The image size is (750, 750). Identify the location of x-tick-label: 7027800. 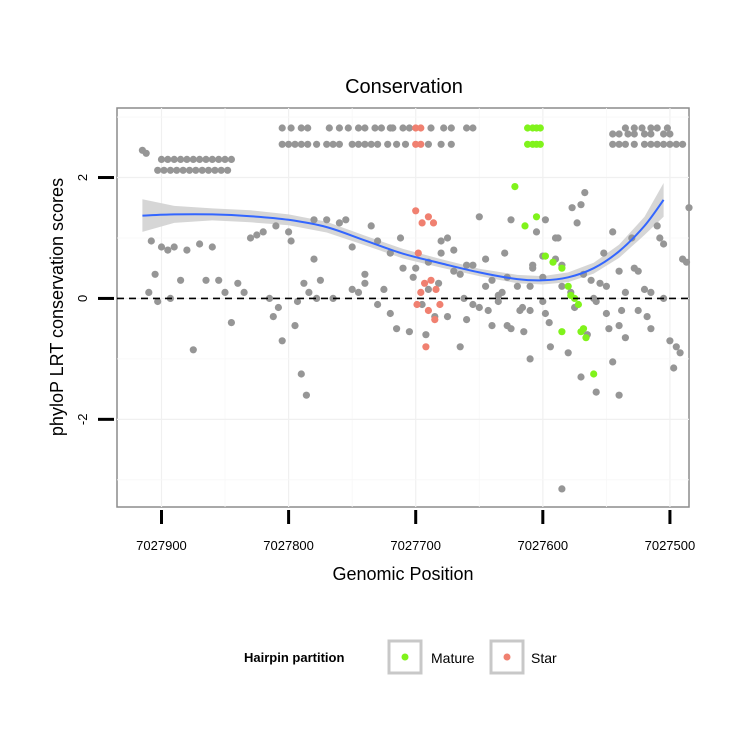
(288, 545).